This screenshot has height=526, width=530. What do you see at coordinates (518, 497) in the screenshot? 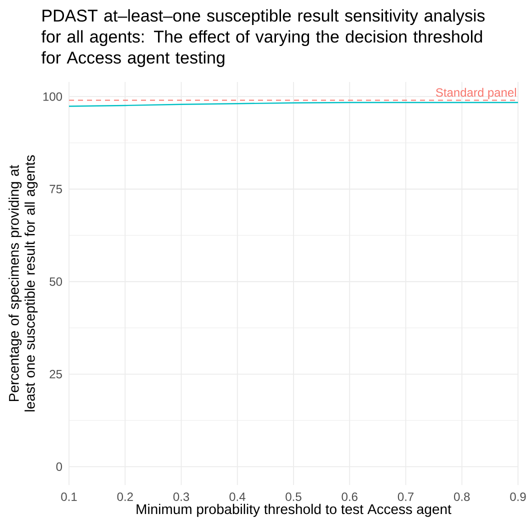
I see `x-tick-label: 0.9` at bounding box center [518, 497].